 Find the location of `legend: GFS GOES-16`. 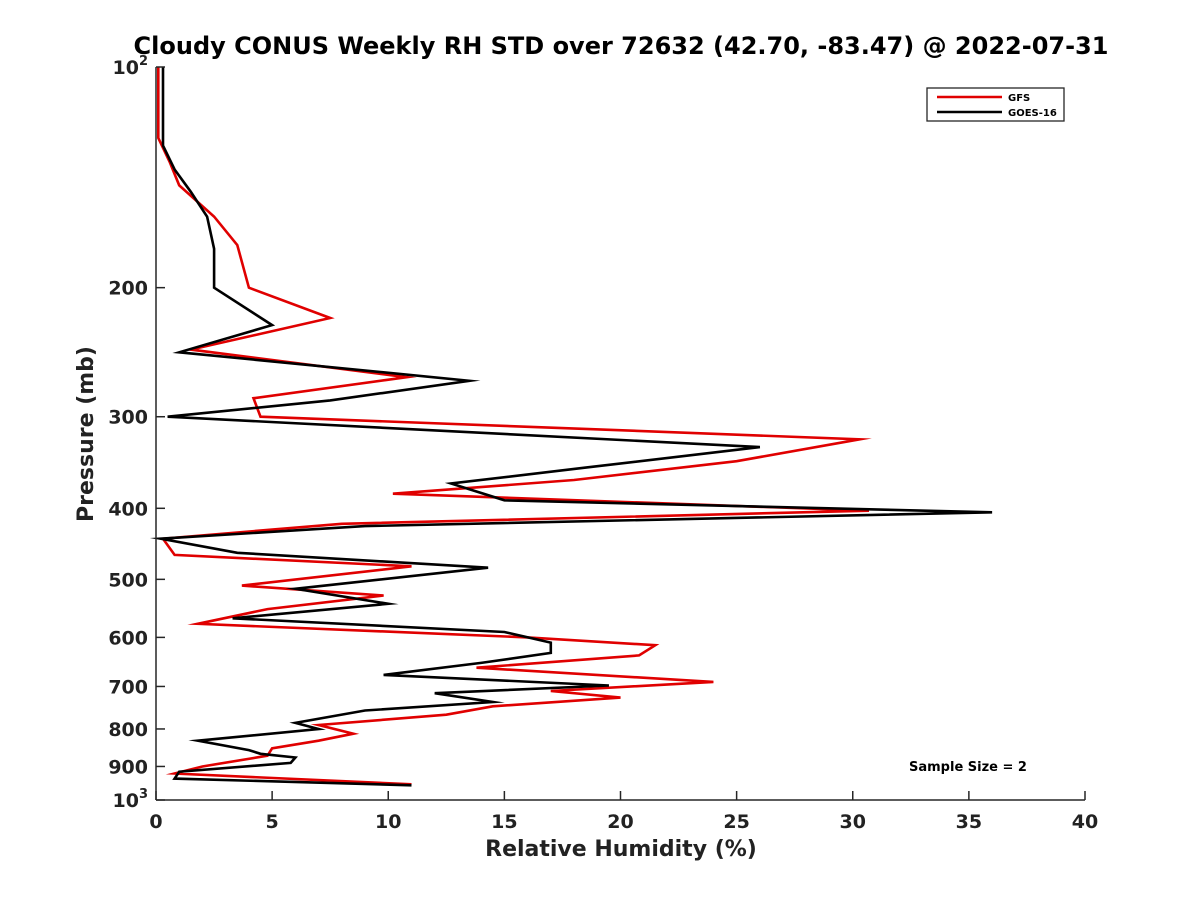

legend: GFS GOES-16 is located at coordinates (995, 104).